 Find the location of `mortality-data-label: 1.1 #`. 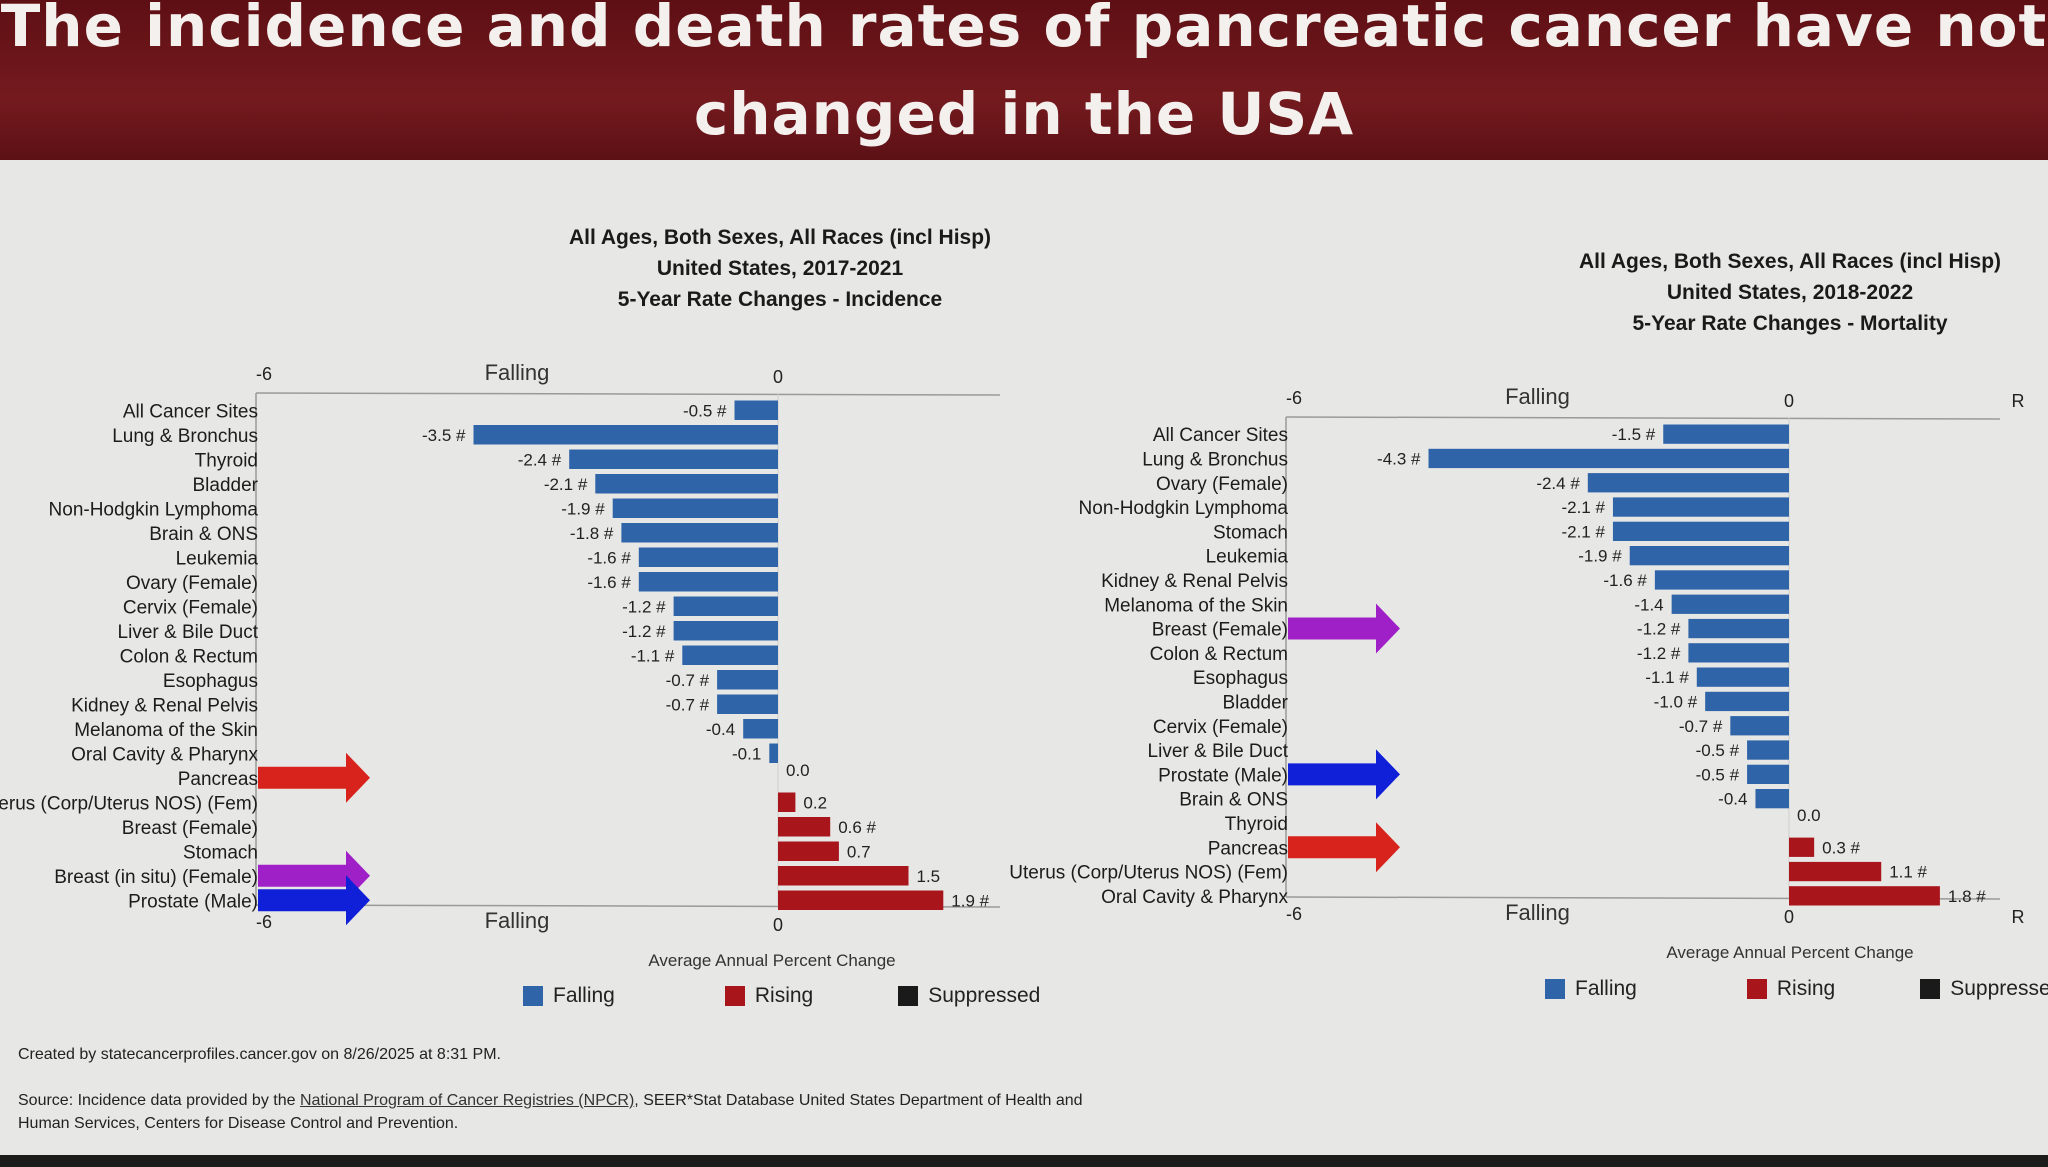

mortality-data-label: 1.1 # is located at coordinates (1908, 872).